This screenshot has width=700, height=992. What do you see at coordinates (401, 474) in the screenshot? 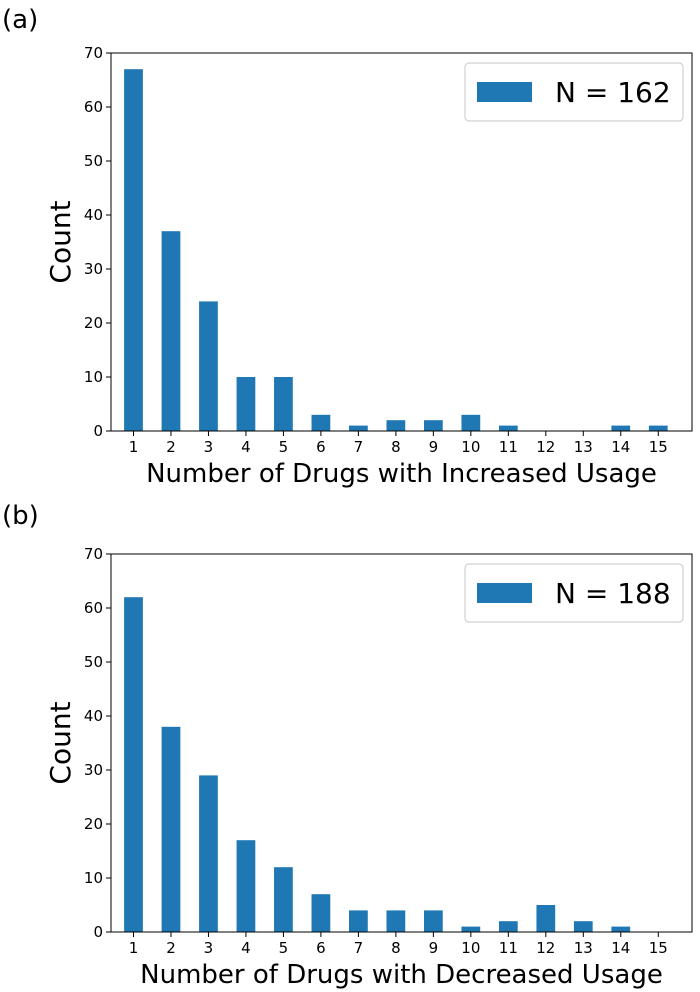
I see `x-axis-label: Number of Drugs with Increased Usage` at bounding box center [401, 474].